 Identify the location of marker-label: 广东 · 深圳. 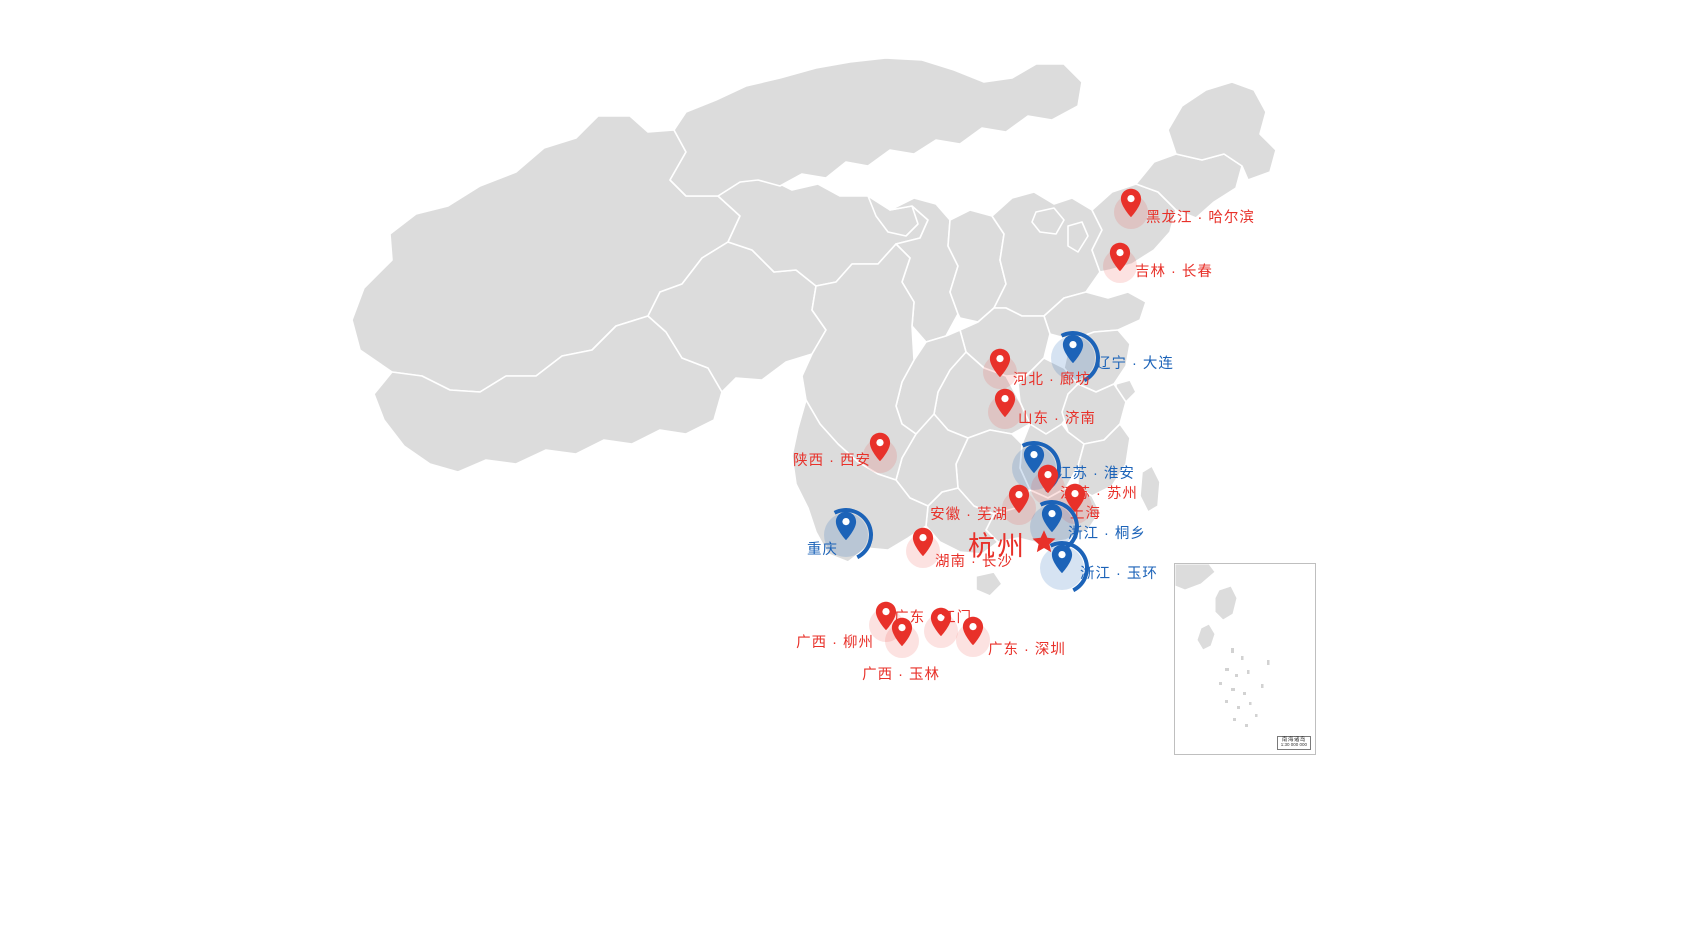
(1027, 649).